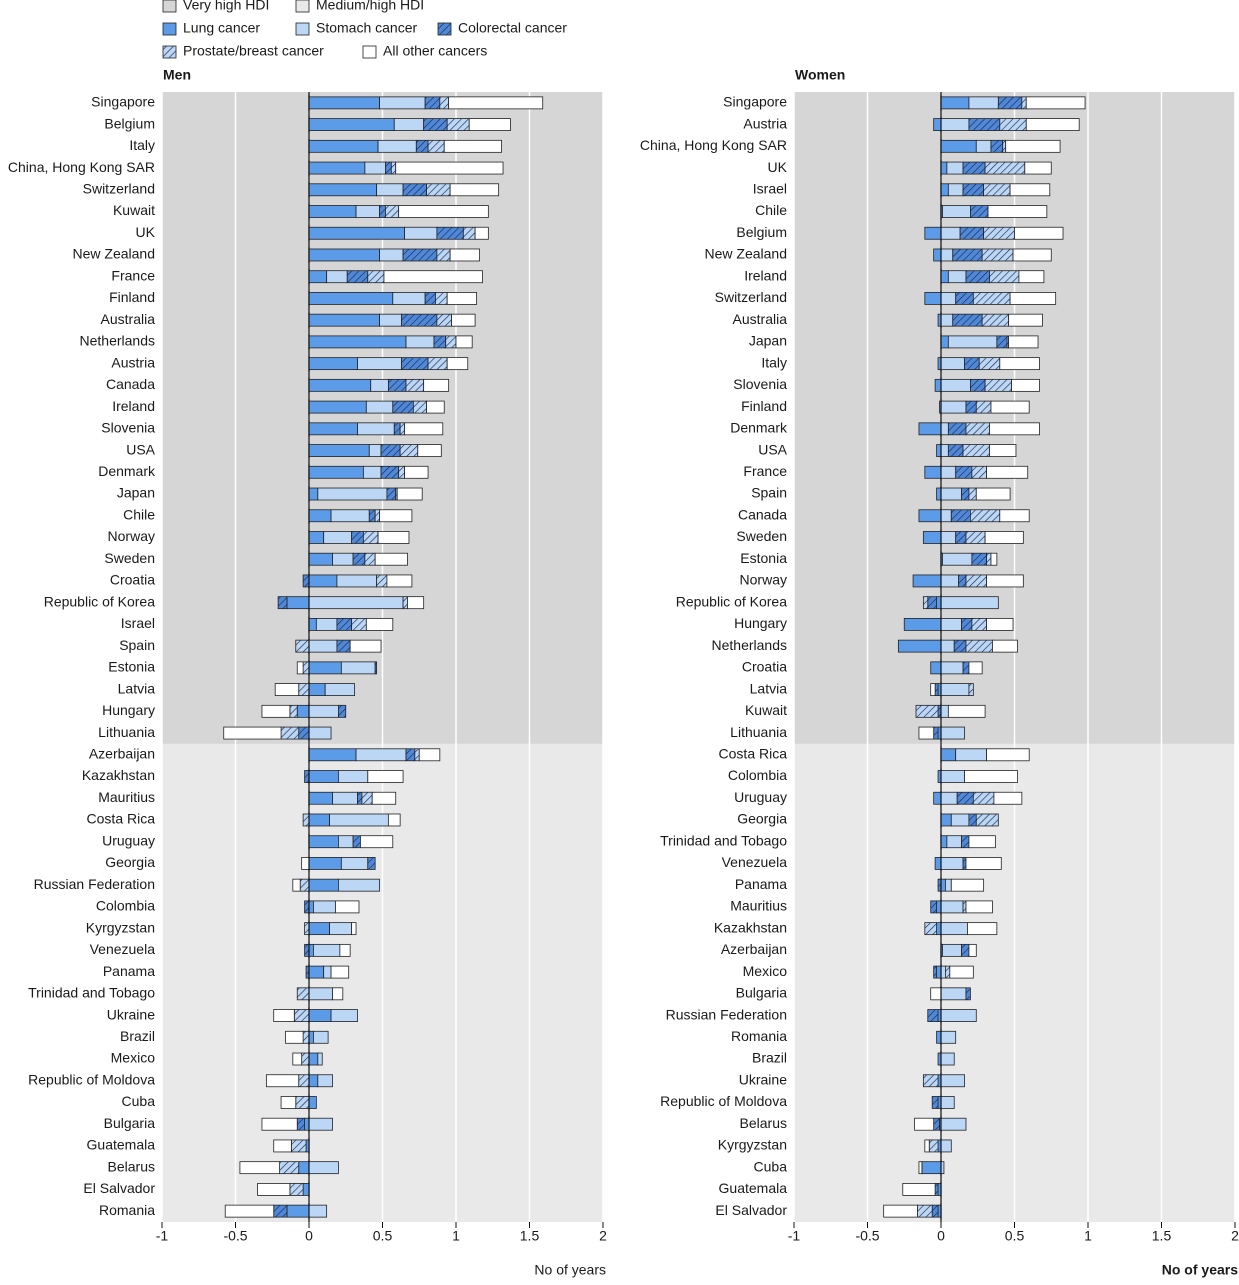 Image resolution: width=1239 pixels, height=1285 pixels. I want to click on category-label: Russian Federation, so click(94, 884).